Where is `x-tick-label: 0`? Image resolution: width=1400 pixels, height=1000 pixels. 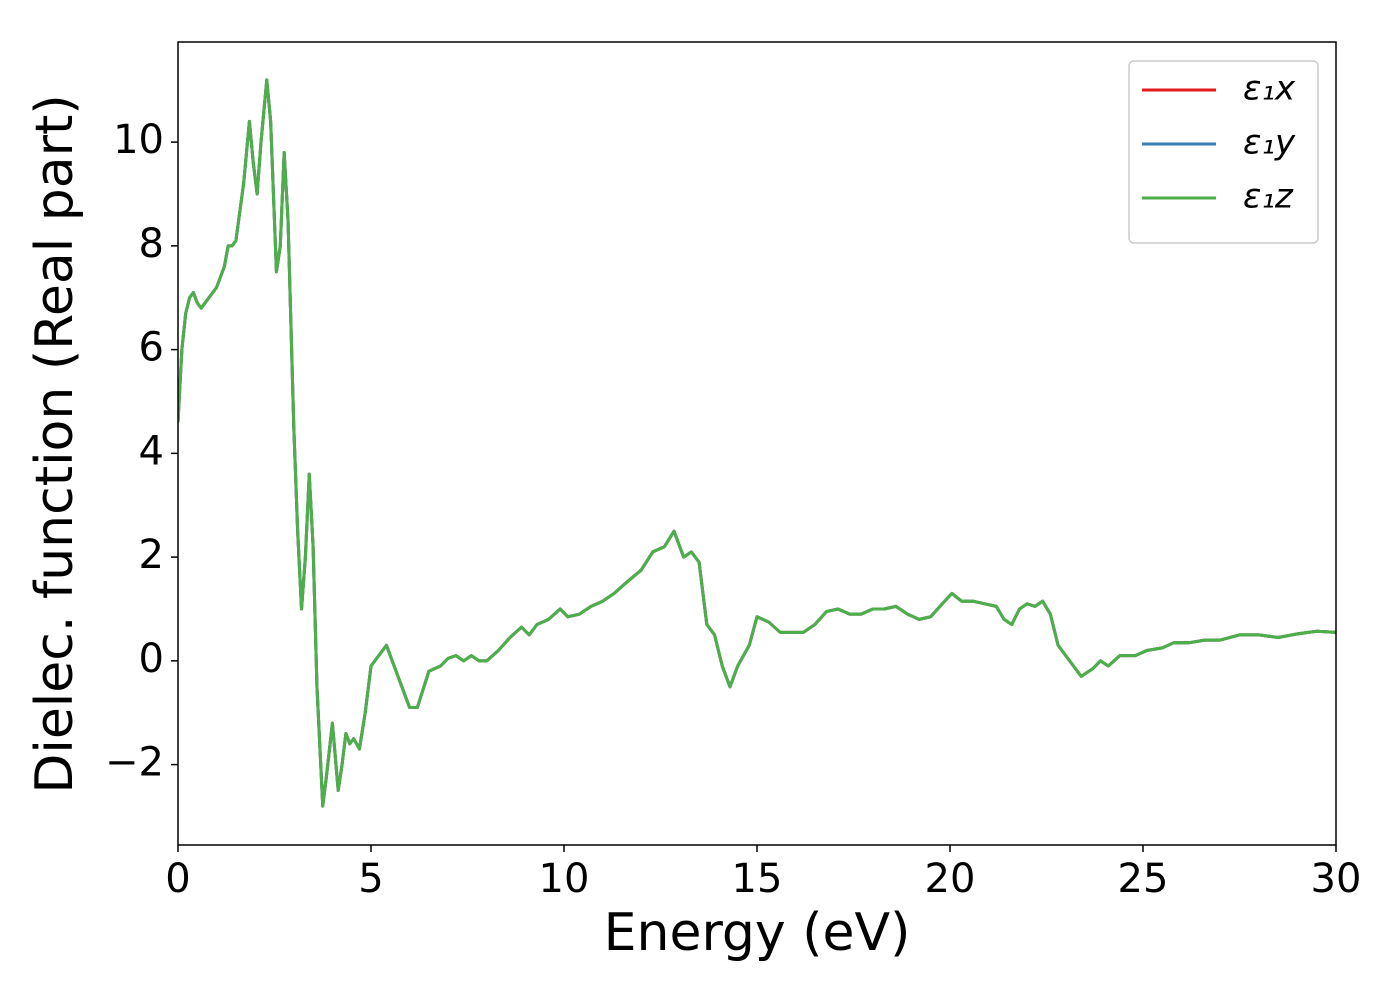 x-tick-label: 0 is located at coordinates (177, 879).